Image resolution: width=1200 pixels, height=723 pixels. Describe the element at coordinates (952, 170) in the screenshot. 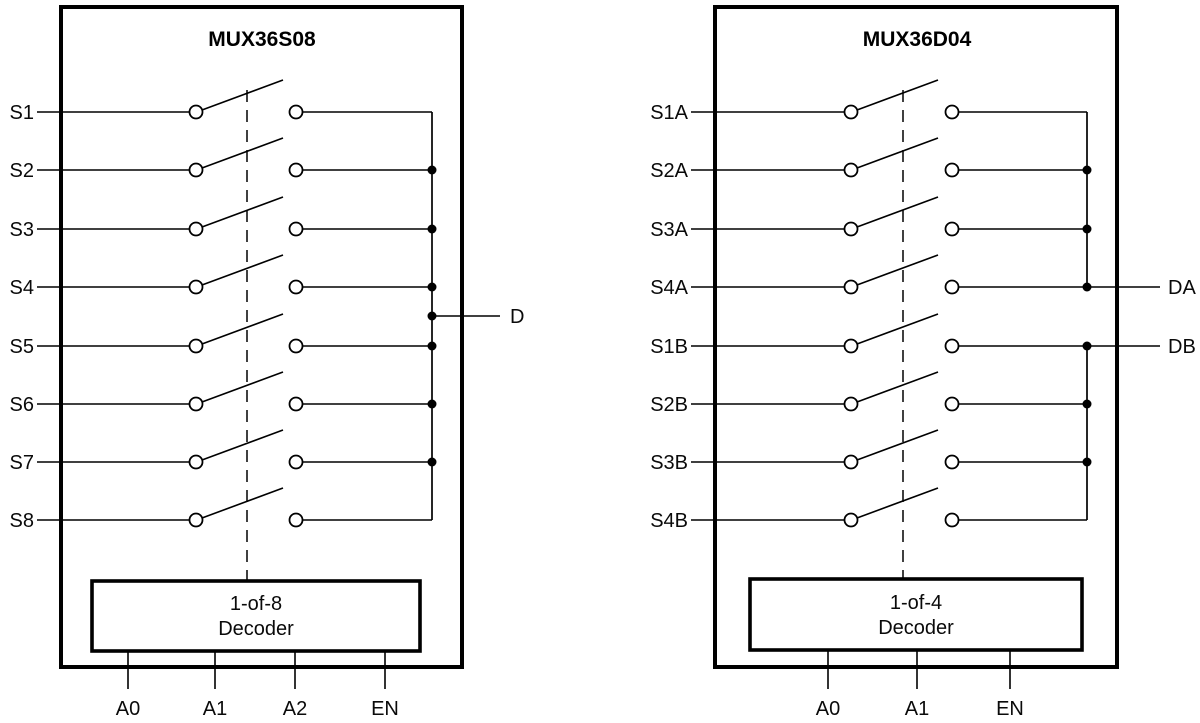

I see `switch-throw-circle-s2a` at that location.